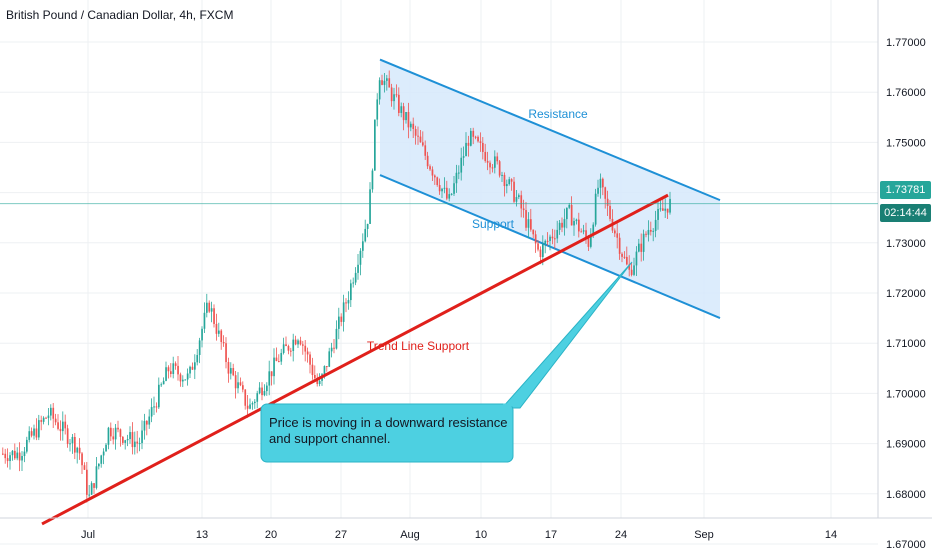  What do you see at coordinates (906, 445) in the screenshot?
I see `y-tick-label: 1.69000` at bounding box center [906, 445].